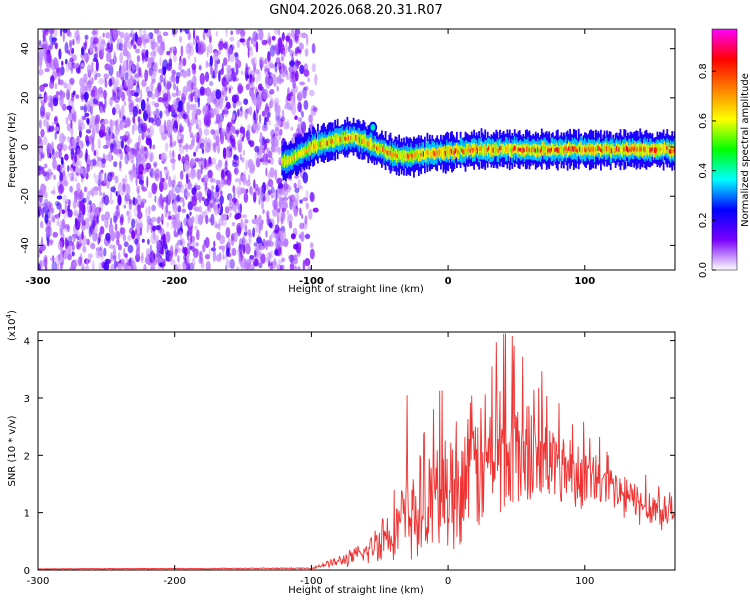  Describe the element at coordinates (745, 150) in the screenshot. I see `colorbar-label: Normalized spectral amplitude` at that location.